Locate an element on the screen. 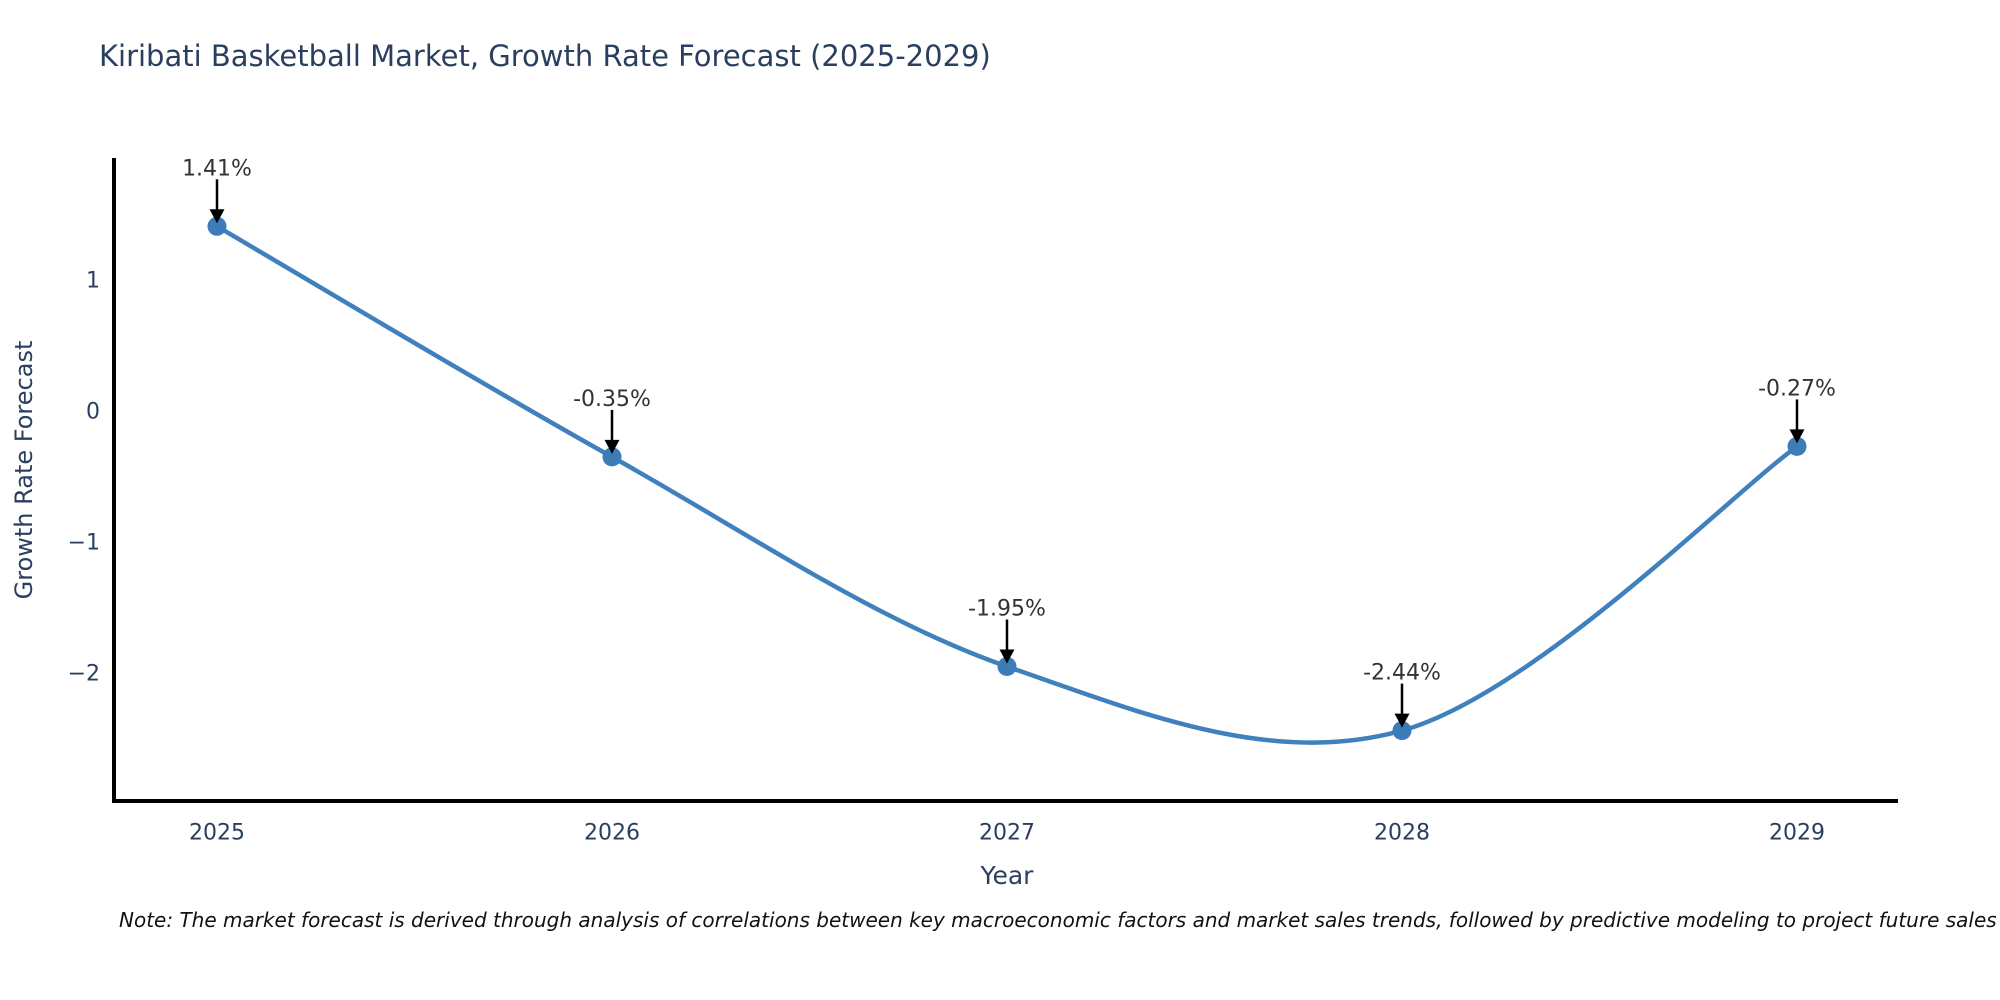  data-point-2027 is located at coordinates (1007, 666).